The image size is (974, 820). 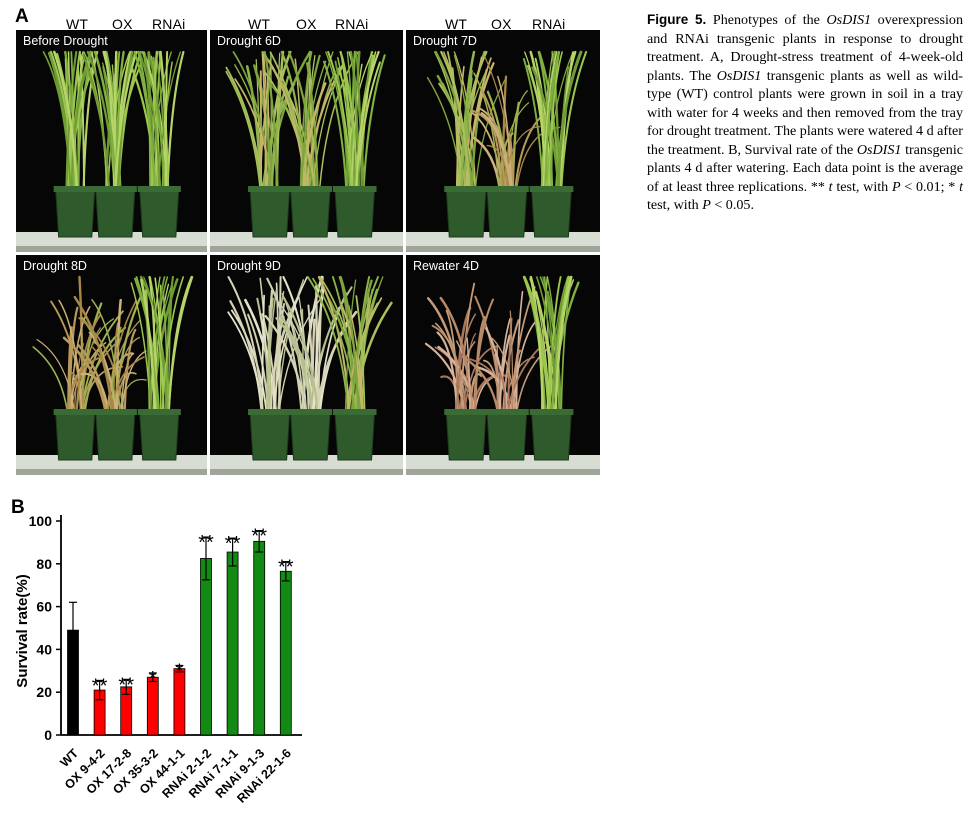 What do you see at coordinates (44, 564) in the screenshot?
I see `y-tick-label: 80` at bounding box center [44, 564].